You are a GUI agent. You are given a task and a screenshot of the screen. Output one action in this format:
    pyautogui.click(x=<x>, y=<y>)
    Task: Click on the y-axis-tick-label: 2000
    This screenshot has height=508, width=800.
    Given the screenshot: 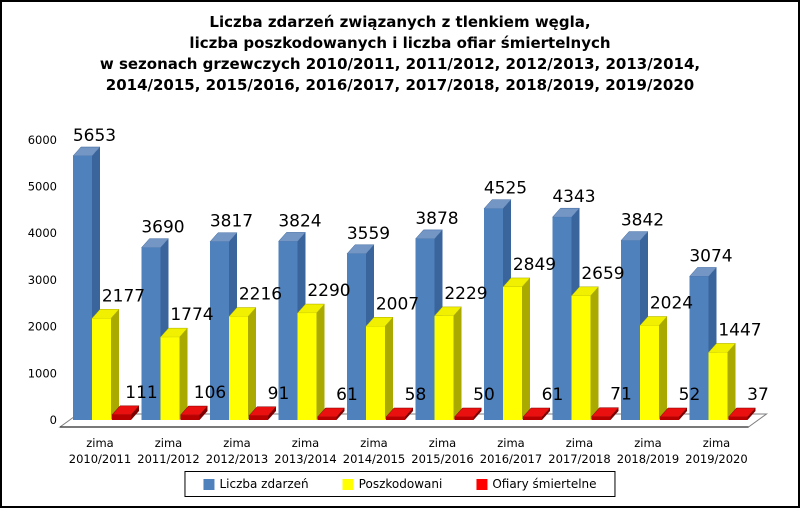 What is the action you would take?
    pyautogui.click(x=42, y=327)
    